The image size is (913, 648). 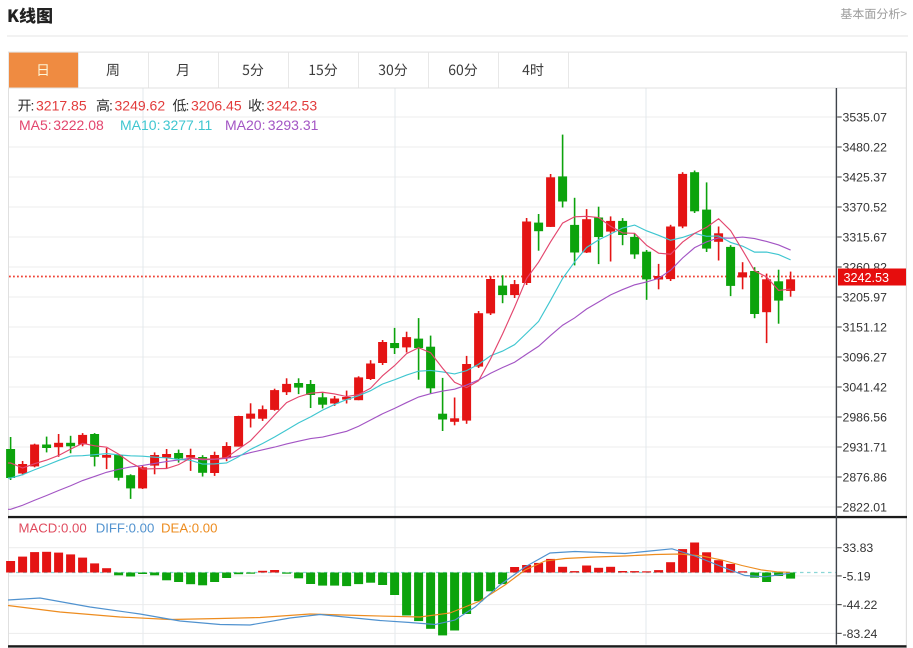 What do you see at coordinates (865, 477) in the screenshot?
I see `svg-text: 2876.86` at bounding box center [865, 477].